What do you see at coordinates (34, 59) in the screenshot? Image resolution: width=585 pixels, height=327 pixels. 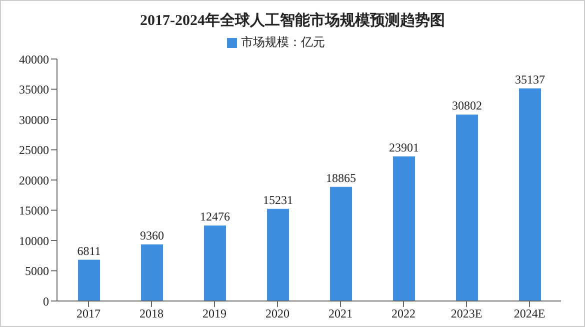 I see `y-tick-label: 40000` at bounding box center [34, 59].